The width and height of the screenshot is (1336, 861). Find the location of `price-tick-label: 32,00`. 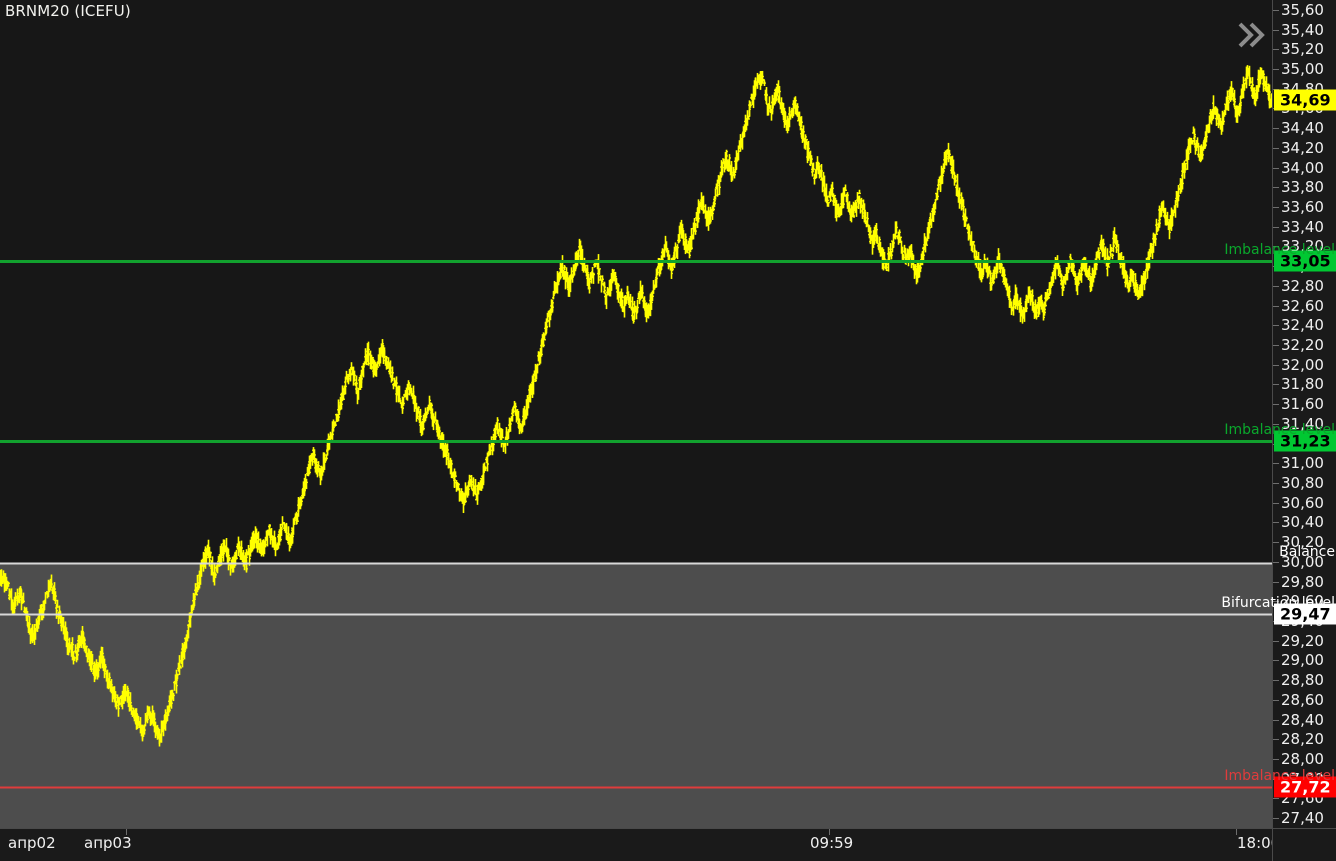

price-tick-label: 32,00 is located at coordinates (1302, 364).